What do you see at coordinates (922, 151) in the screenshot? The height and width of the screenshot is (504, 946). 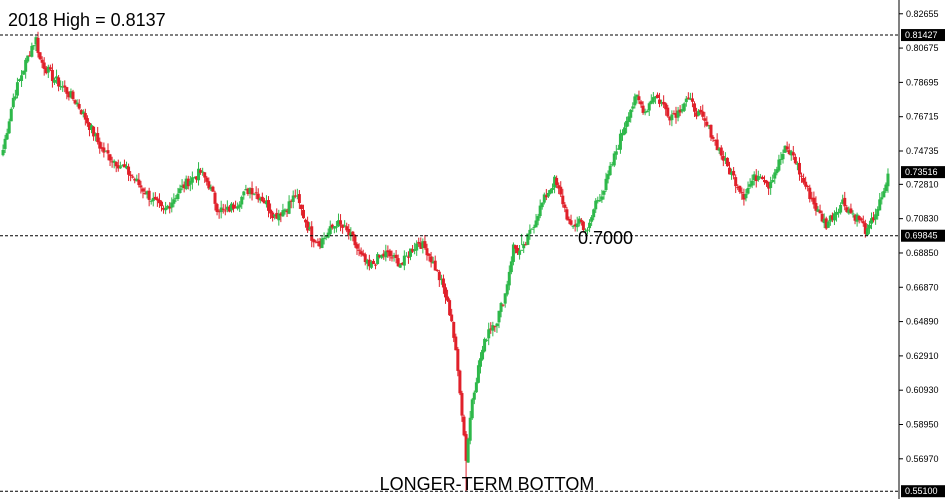 I see `price-tick-label: 0.74735` at bounding box center [922, 151].